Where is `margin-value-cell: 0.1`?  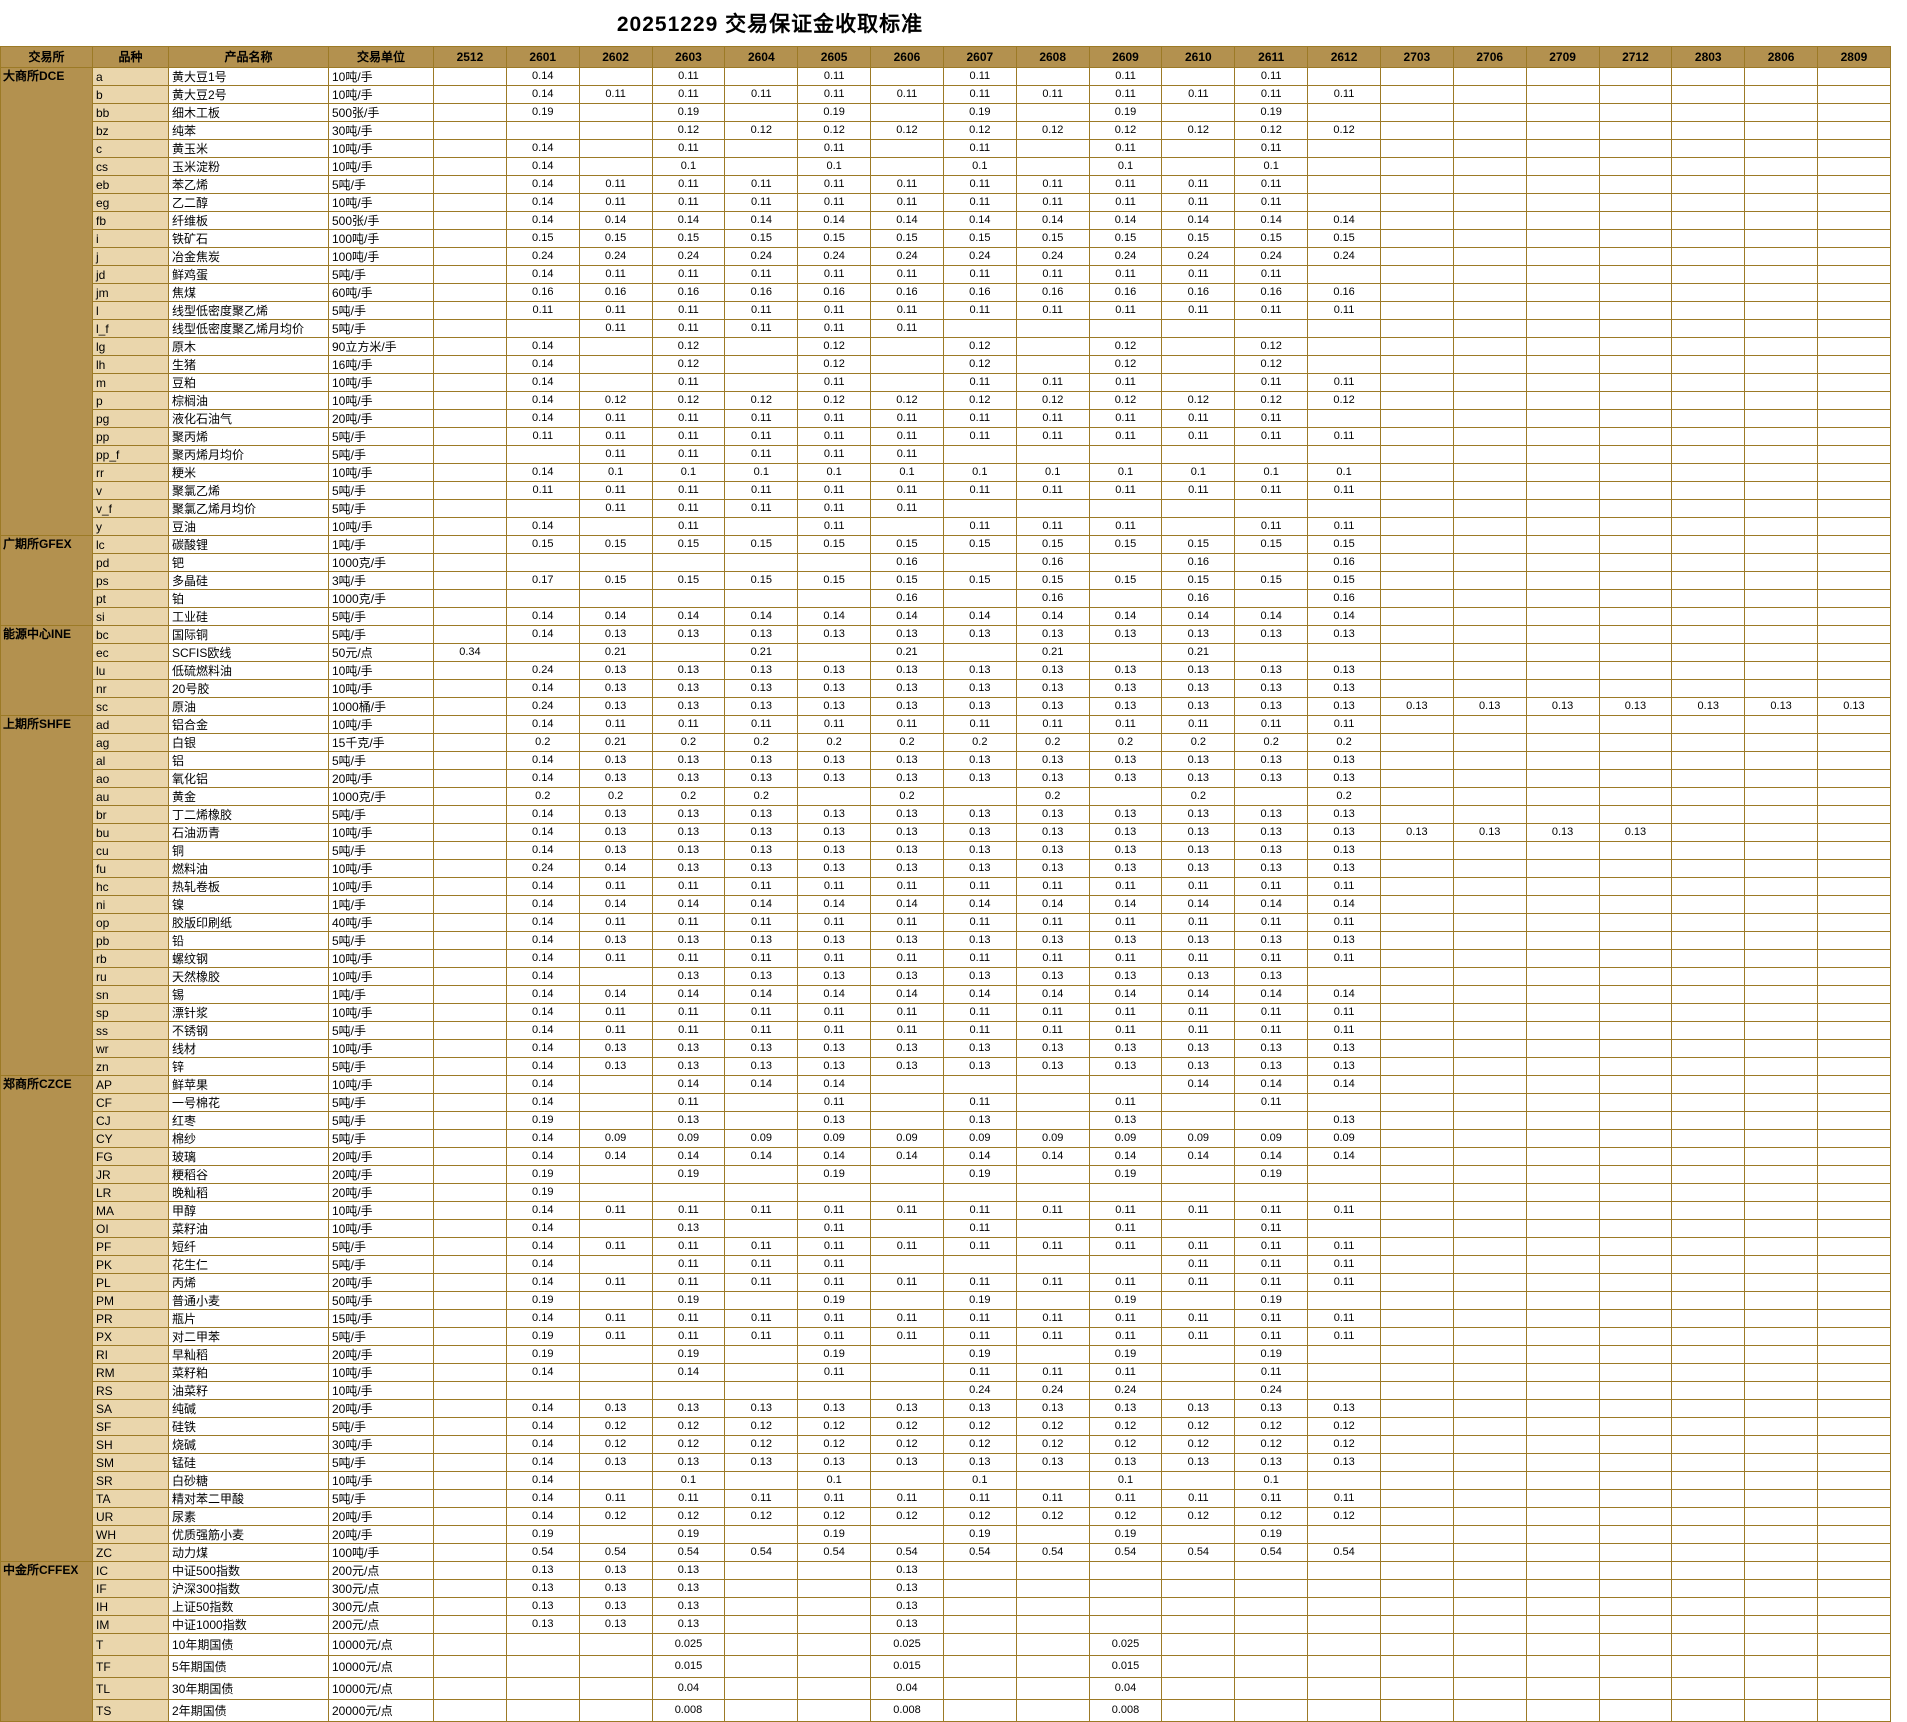 margin-value-cell: 0.1 is located at coordinates (1344, 472).